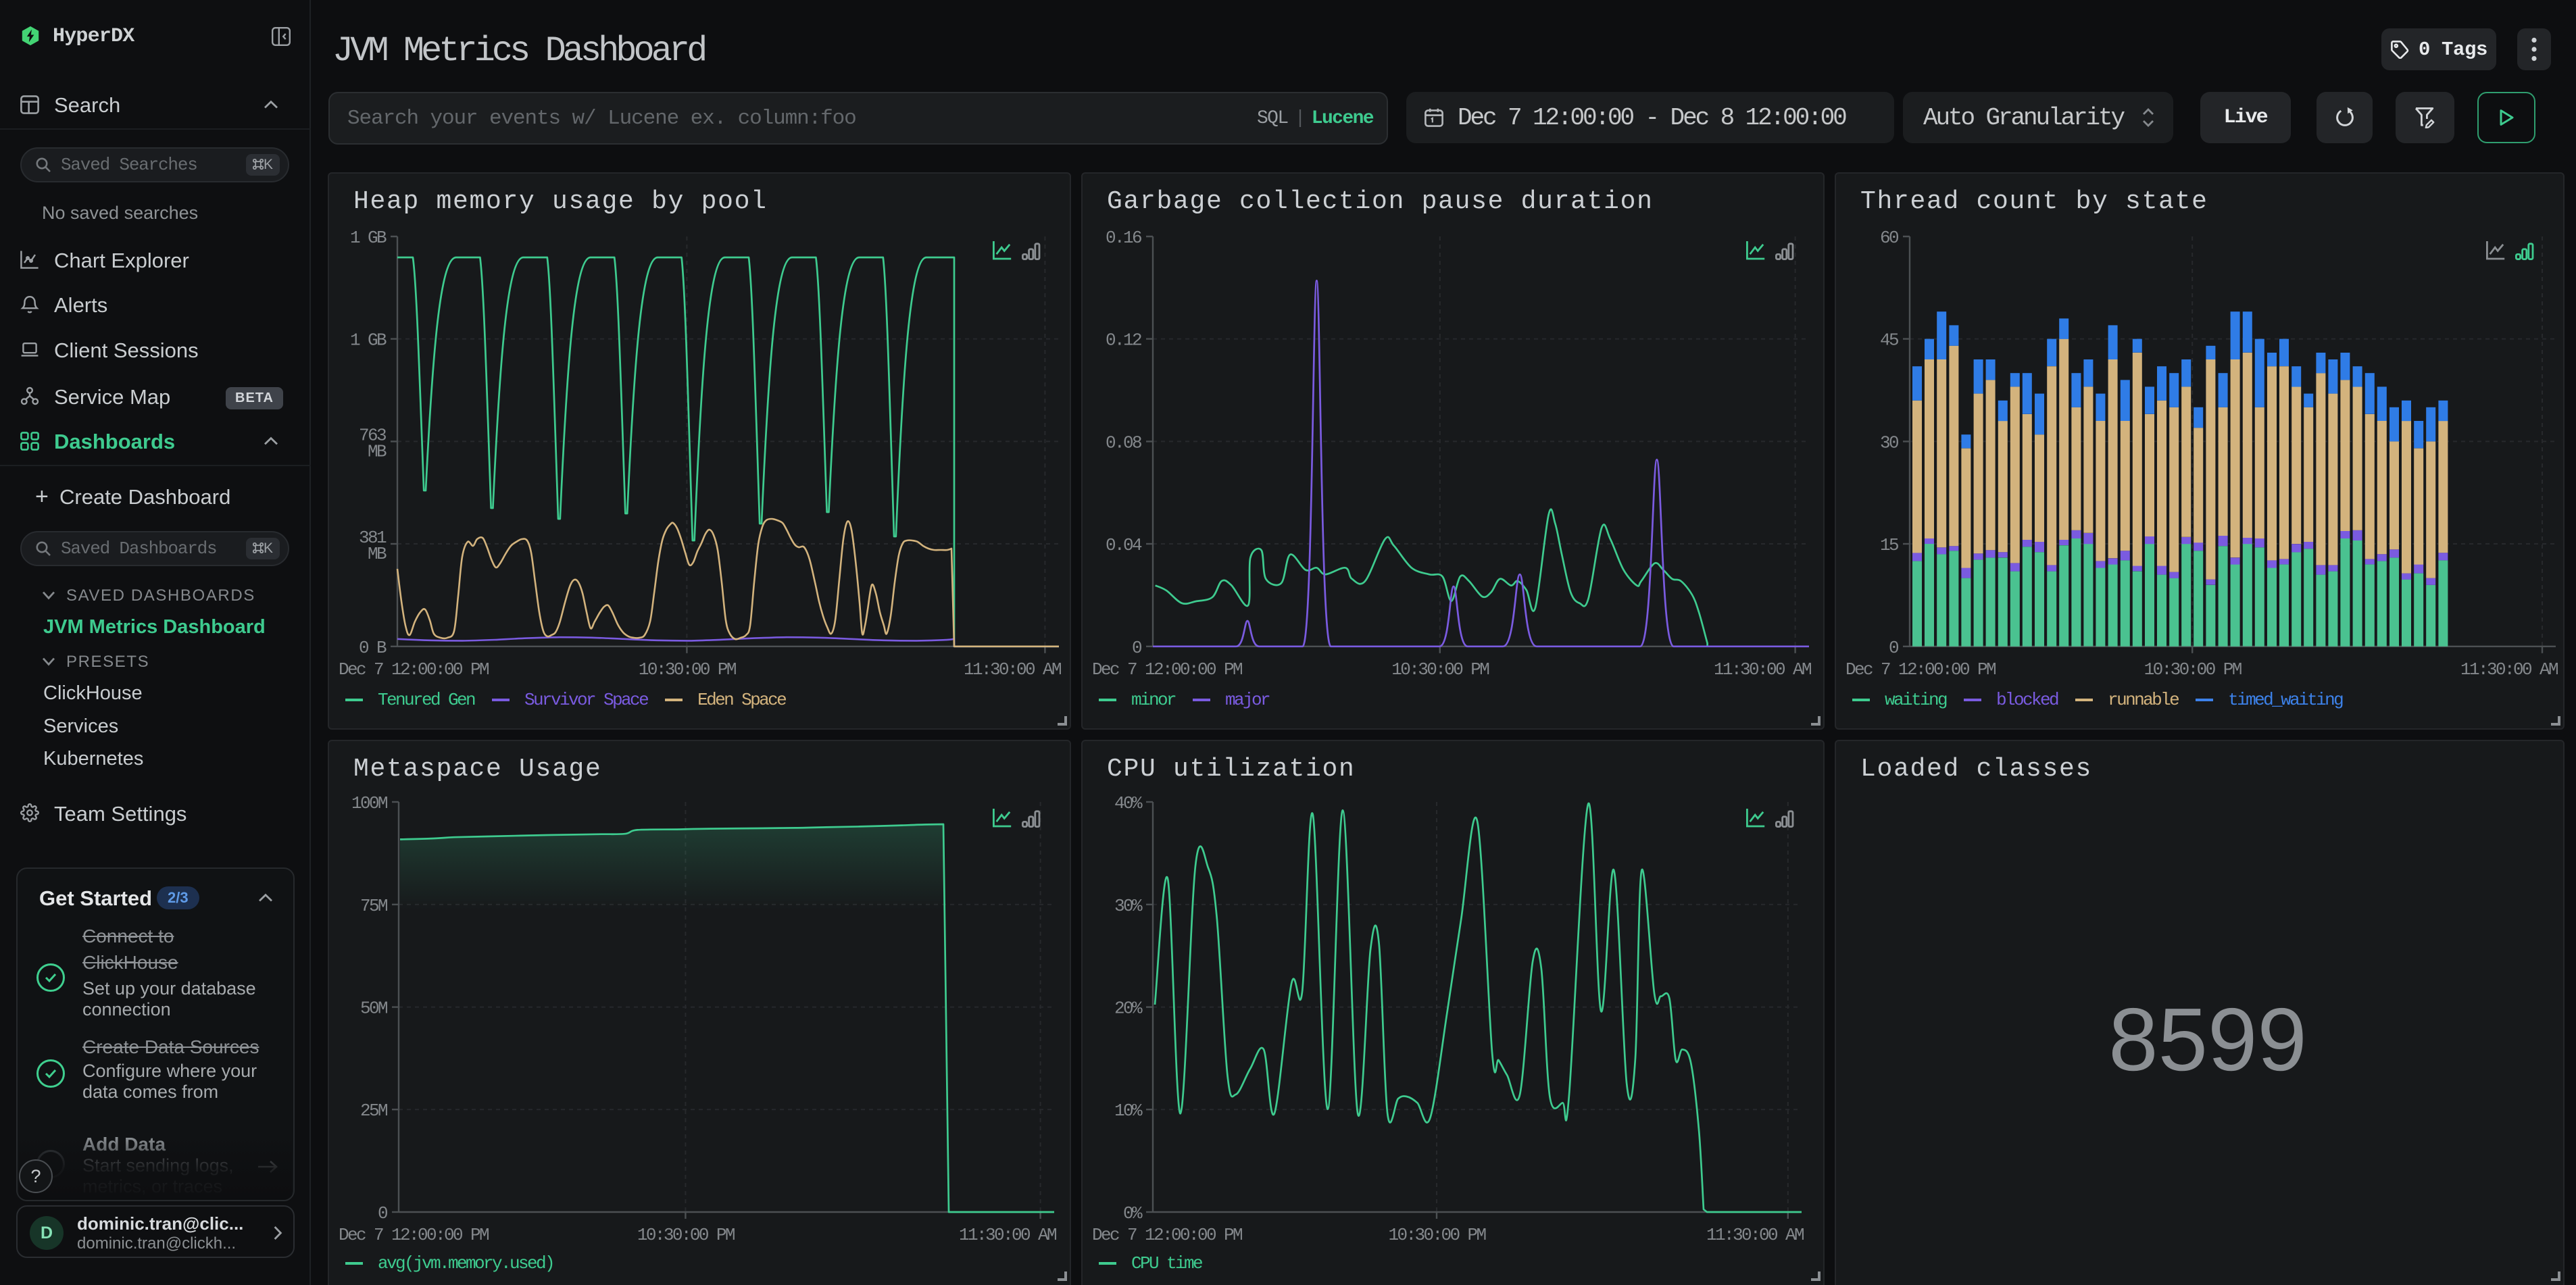  What do you see at coordinates (373, 538) in the screenshot?
I see `svg-text: 381` at bounding box center [373, 538].